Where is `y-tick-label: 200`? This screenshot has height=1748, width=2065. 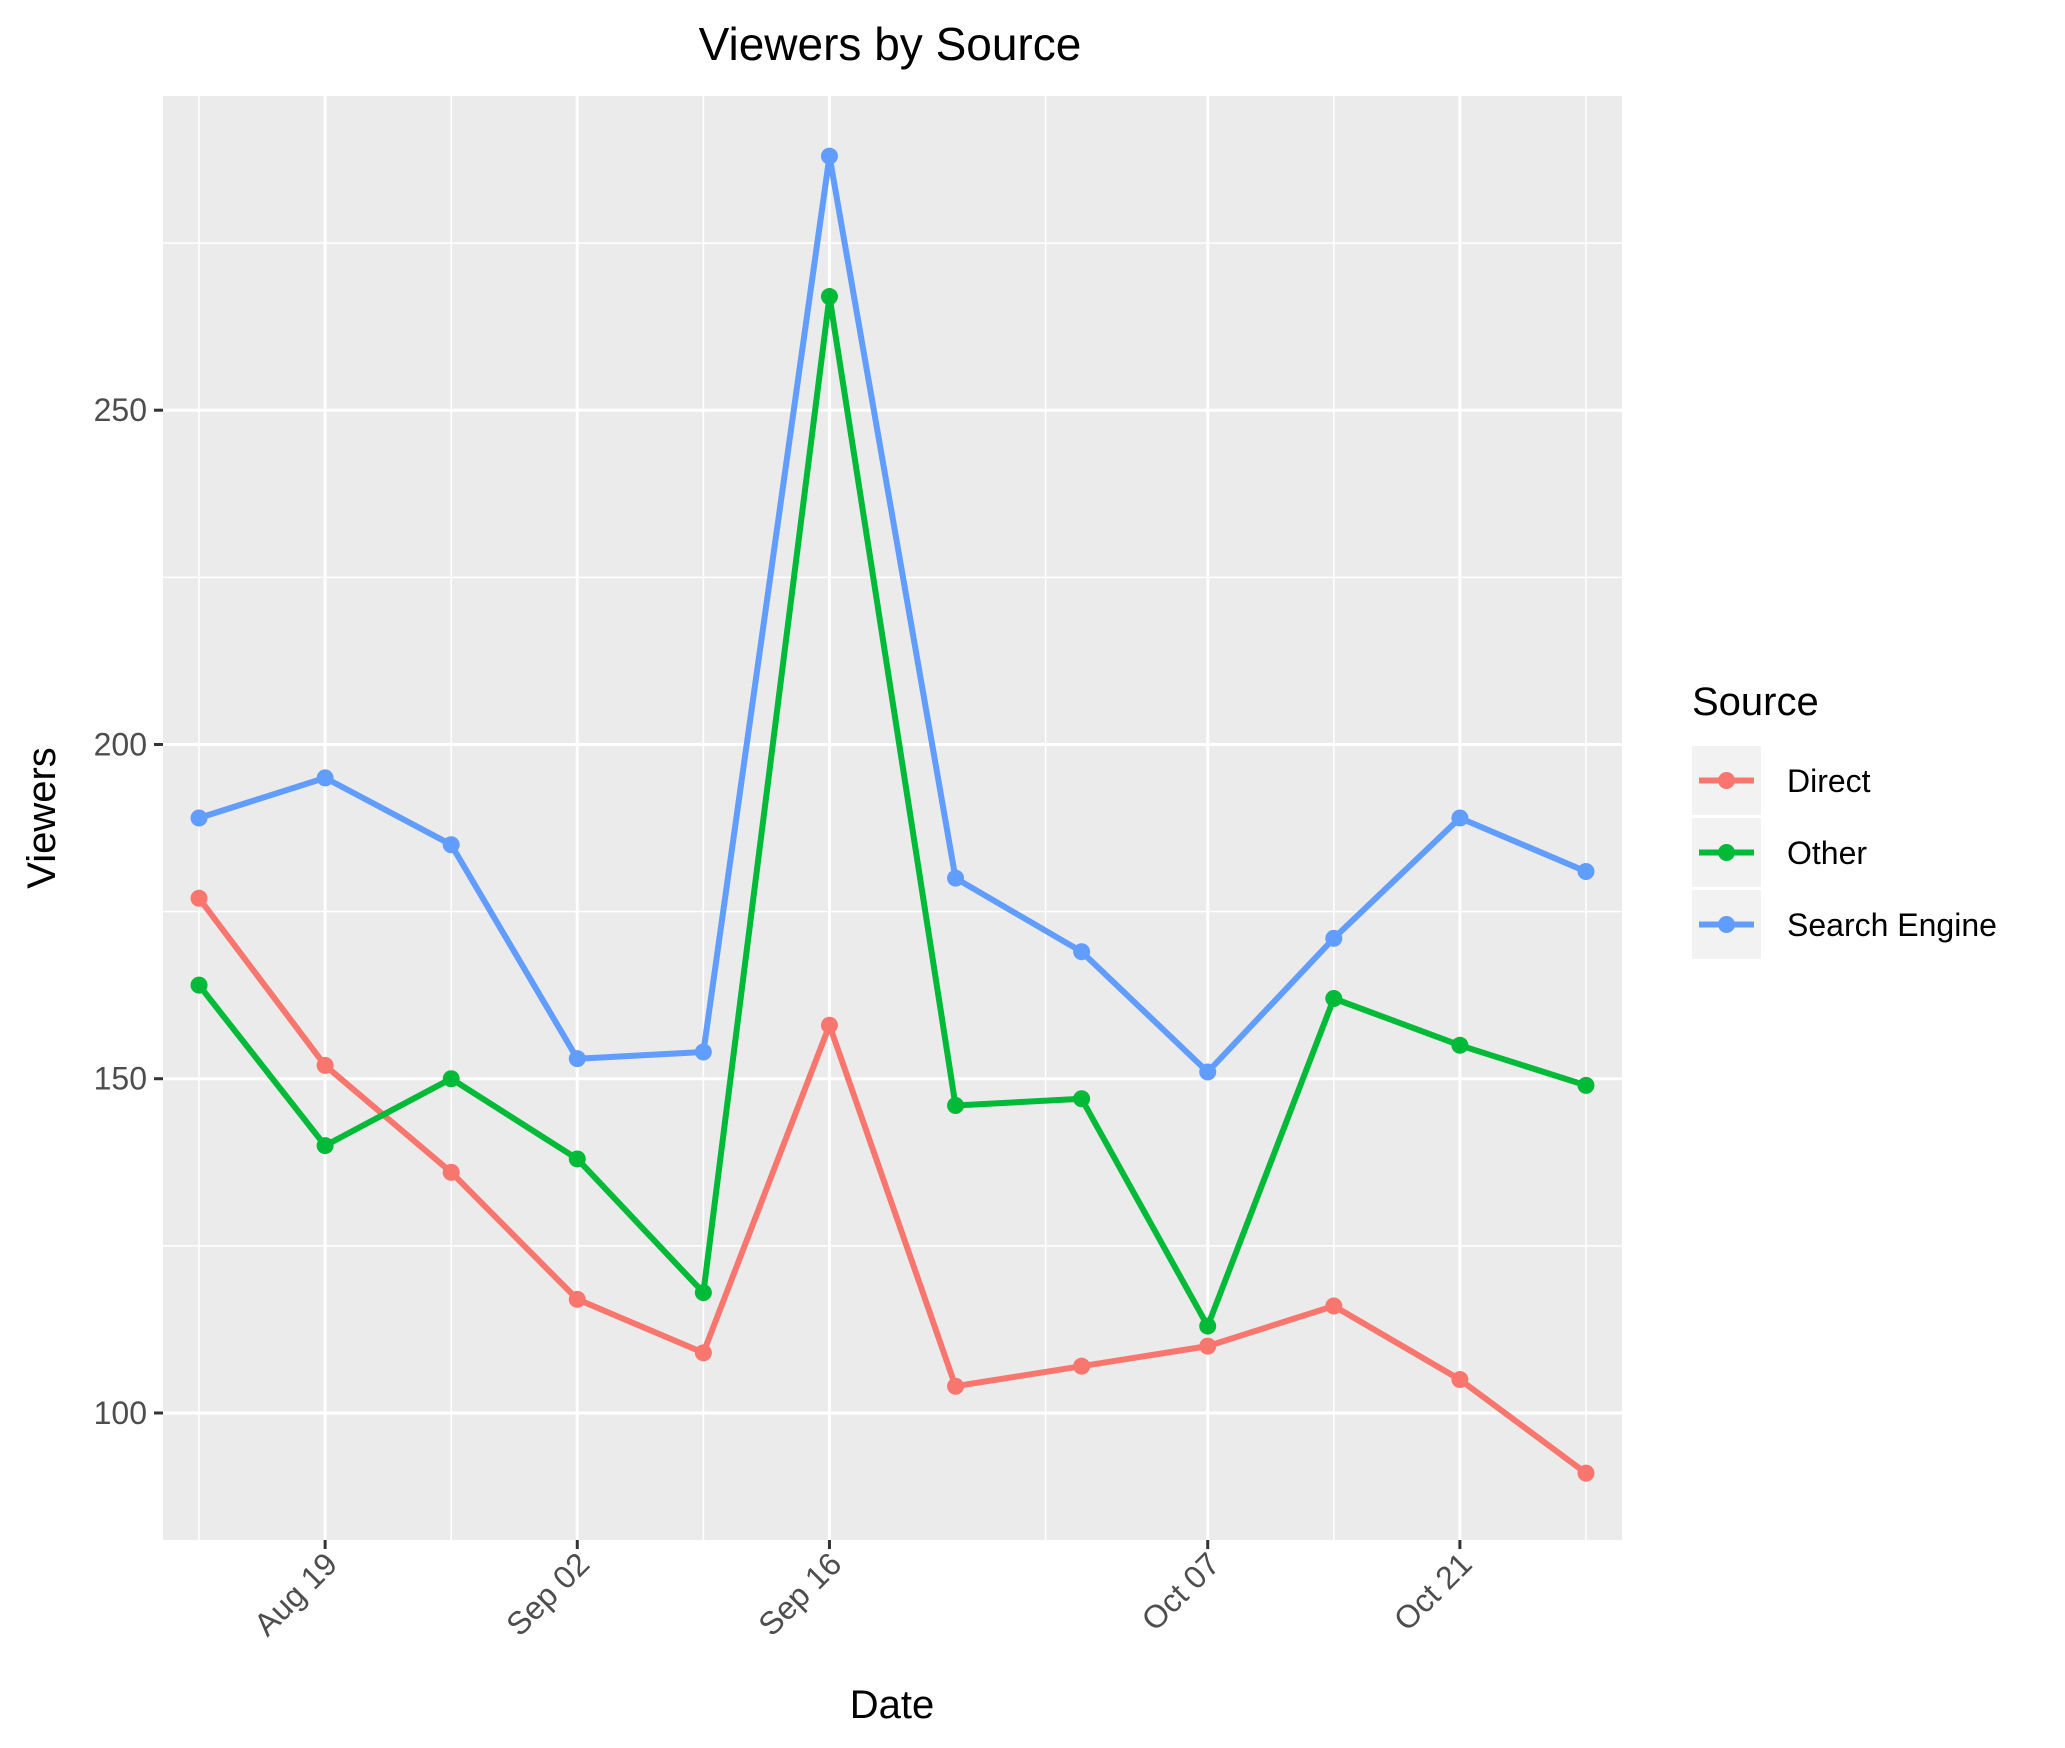
y-tick-label: 200 is located at coordinates (120, 744).